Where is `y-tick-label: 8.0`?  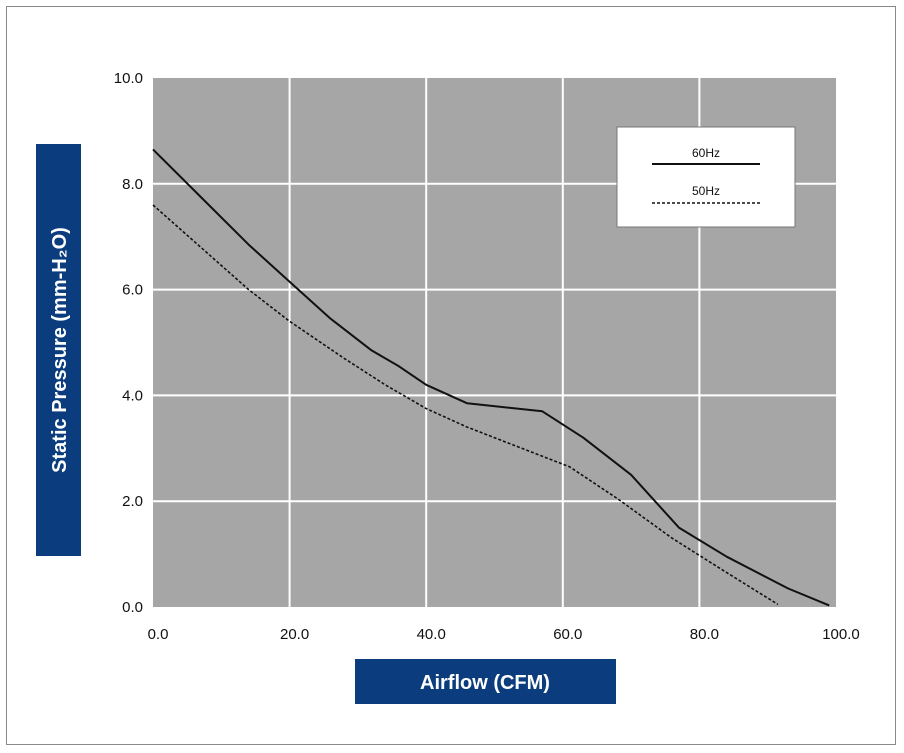
y-tick-label: 8.0 is located at coordinates (132, 184).